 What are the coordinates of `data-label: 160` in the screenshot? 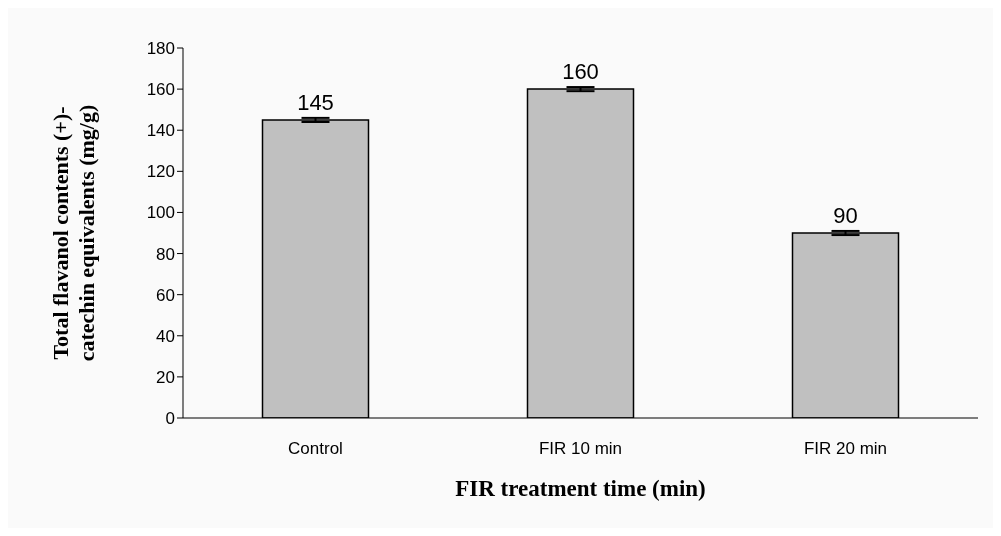 It's located at (580, 72).